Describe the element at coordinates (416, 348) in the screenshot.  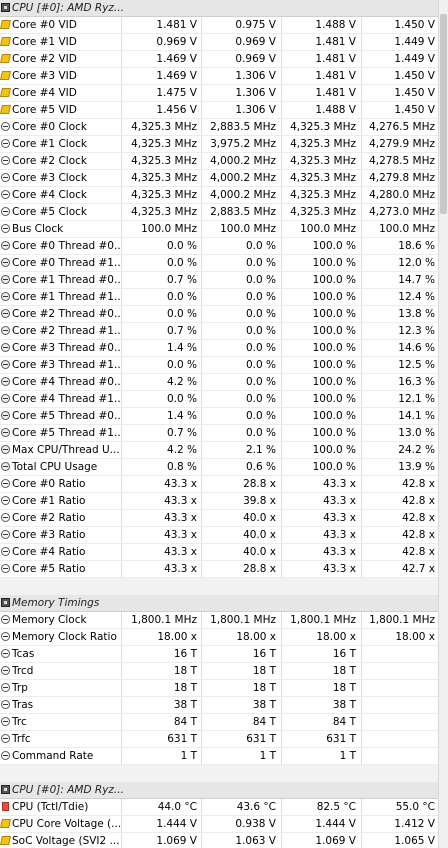
I see `average-value: 14.6 %` at that location.